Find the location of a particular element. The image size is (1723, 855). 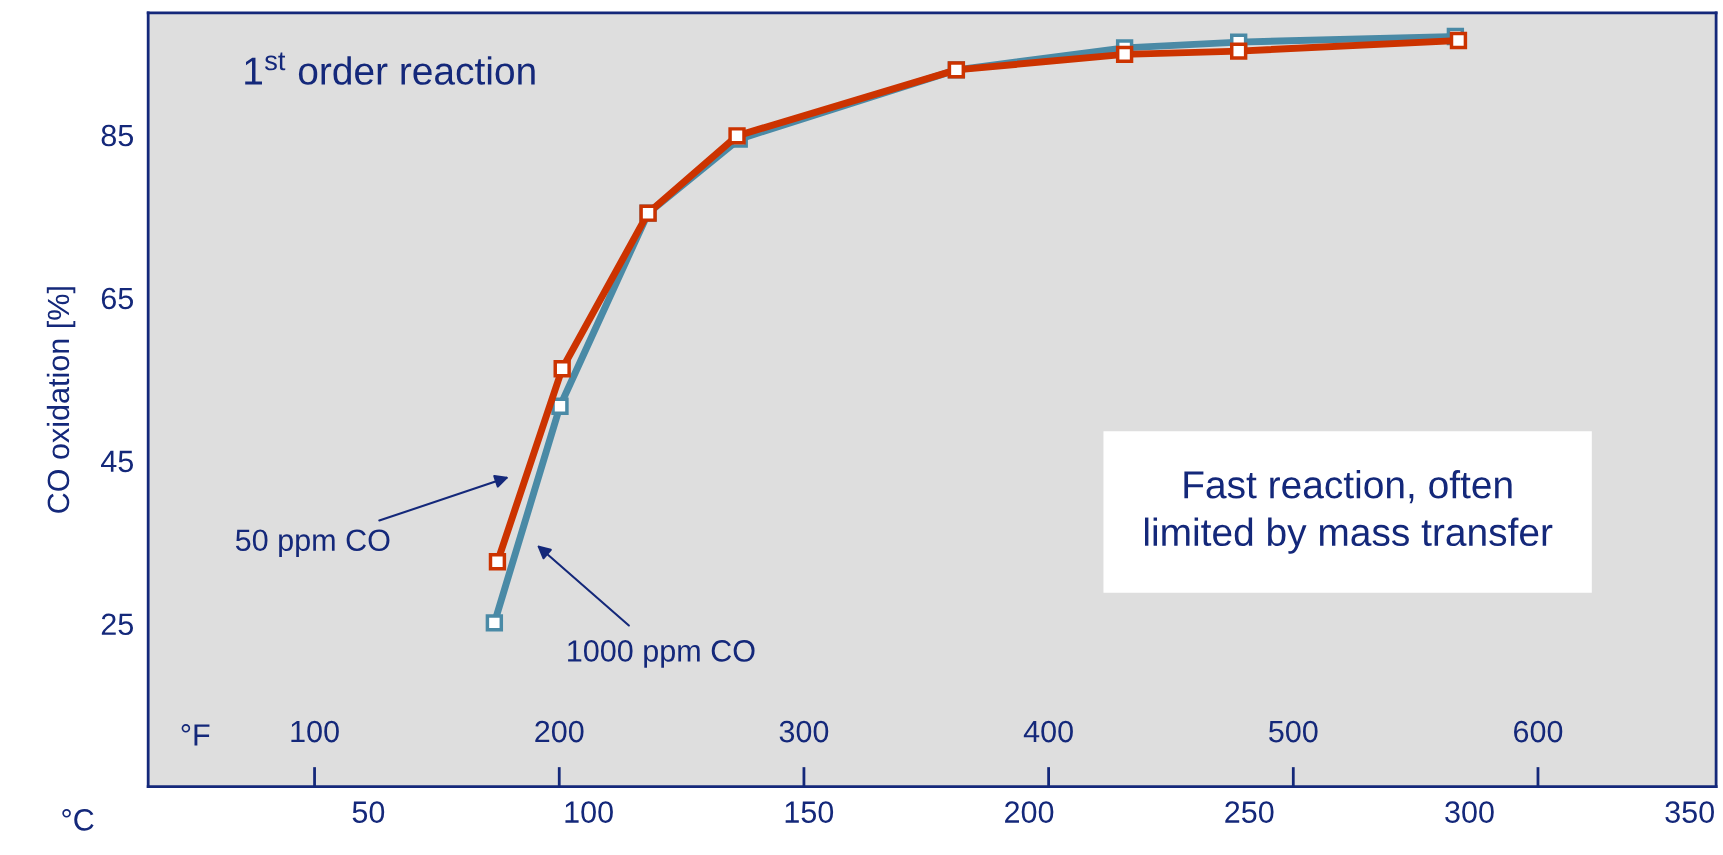

x2-axis-title: °F is located at coordinates (195, 735).